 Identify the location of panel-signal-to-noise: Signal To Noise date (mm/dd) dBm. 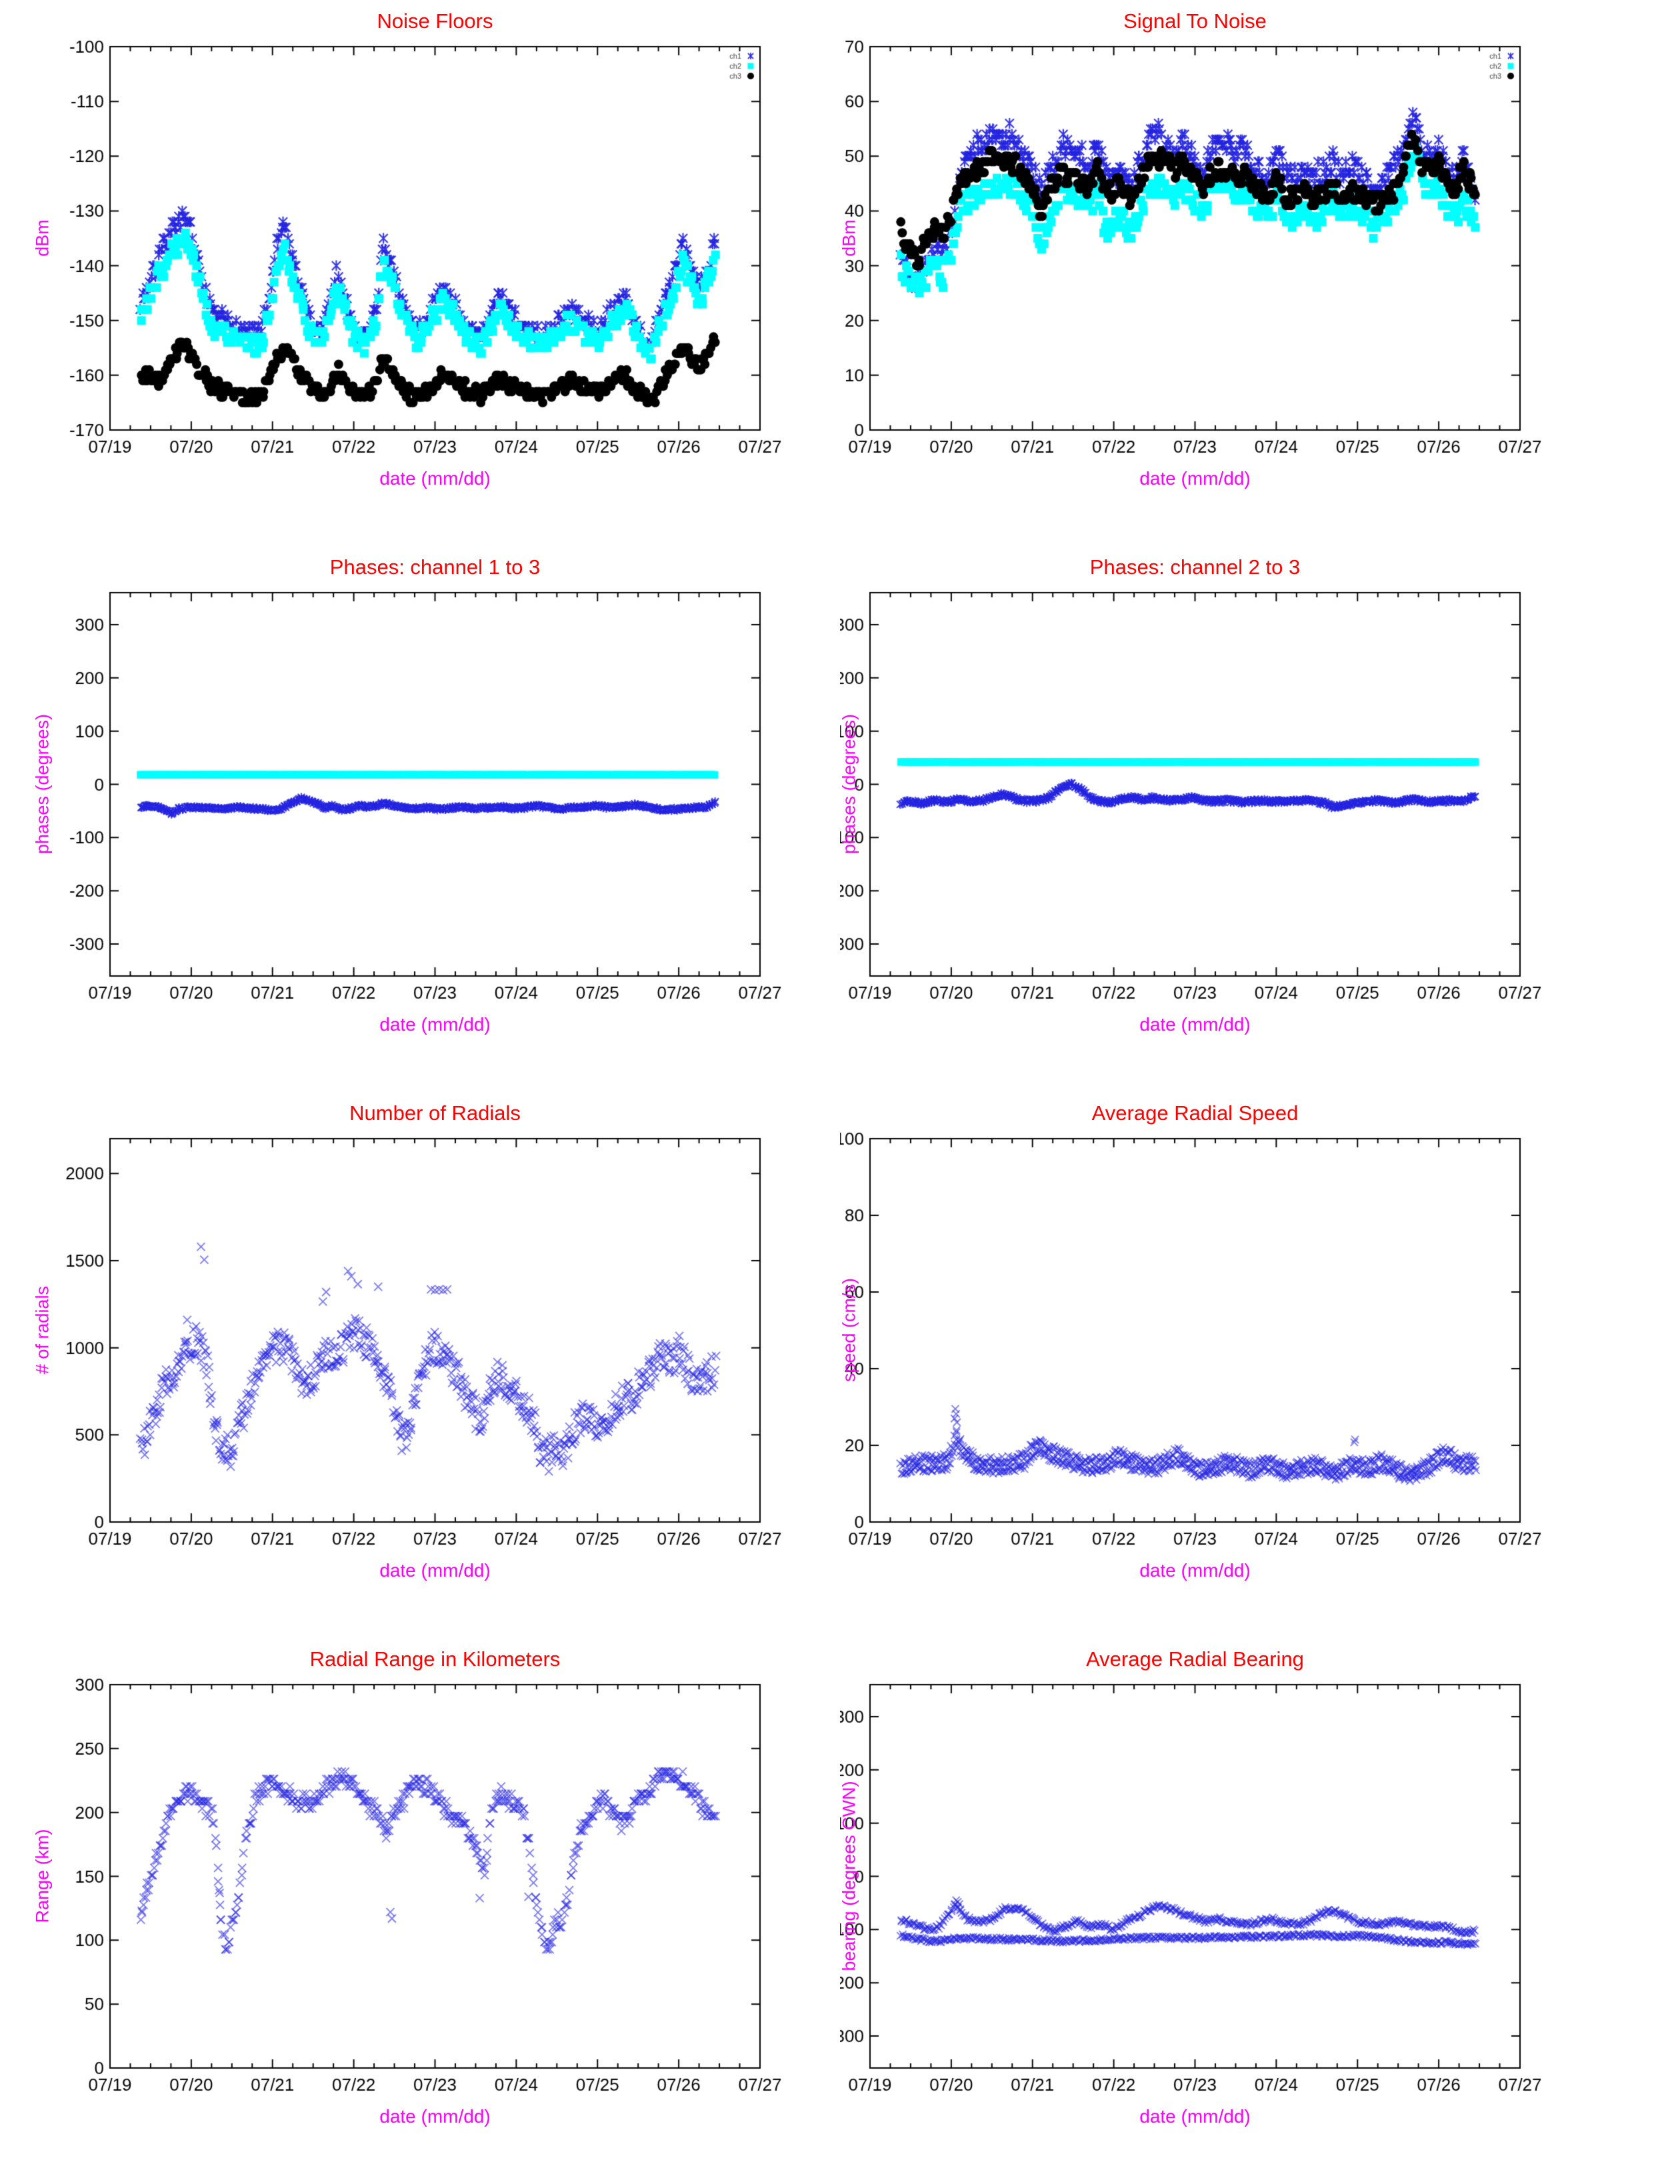
(1259, 273).